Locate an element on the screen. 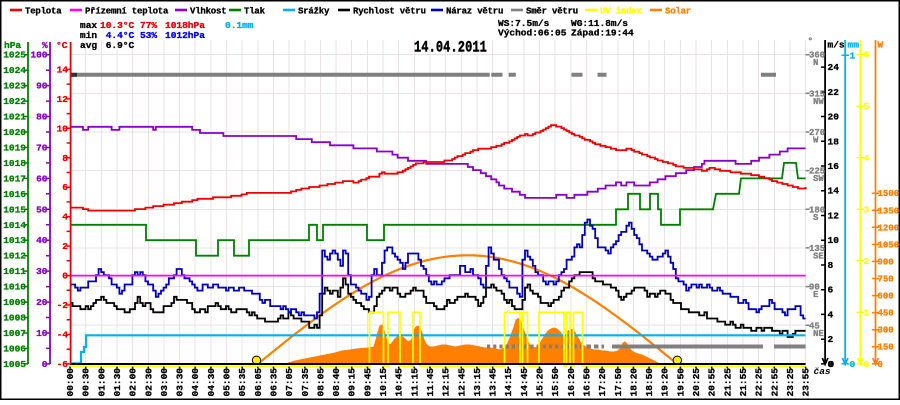 This screenshot has height=405, width=900. svg-text: 23:55 is located at coordinates (806, 382).